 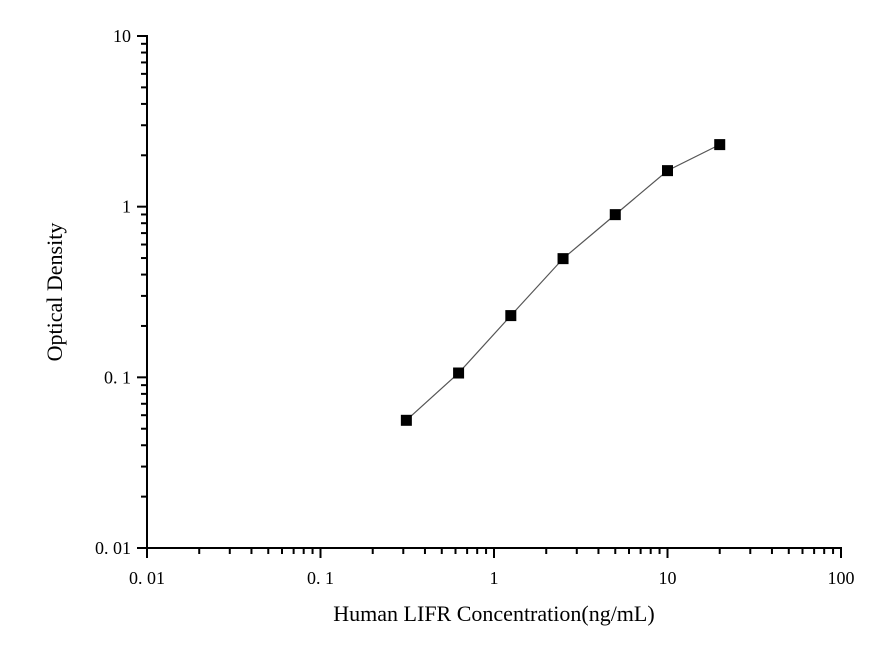 I want to click on y-axis-title: Optical Density, so click(x=54, y=292).